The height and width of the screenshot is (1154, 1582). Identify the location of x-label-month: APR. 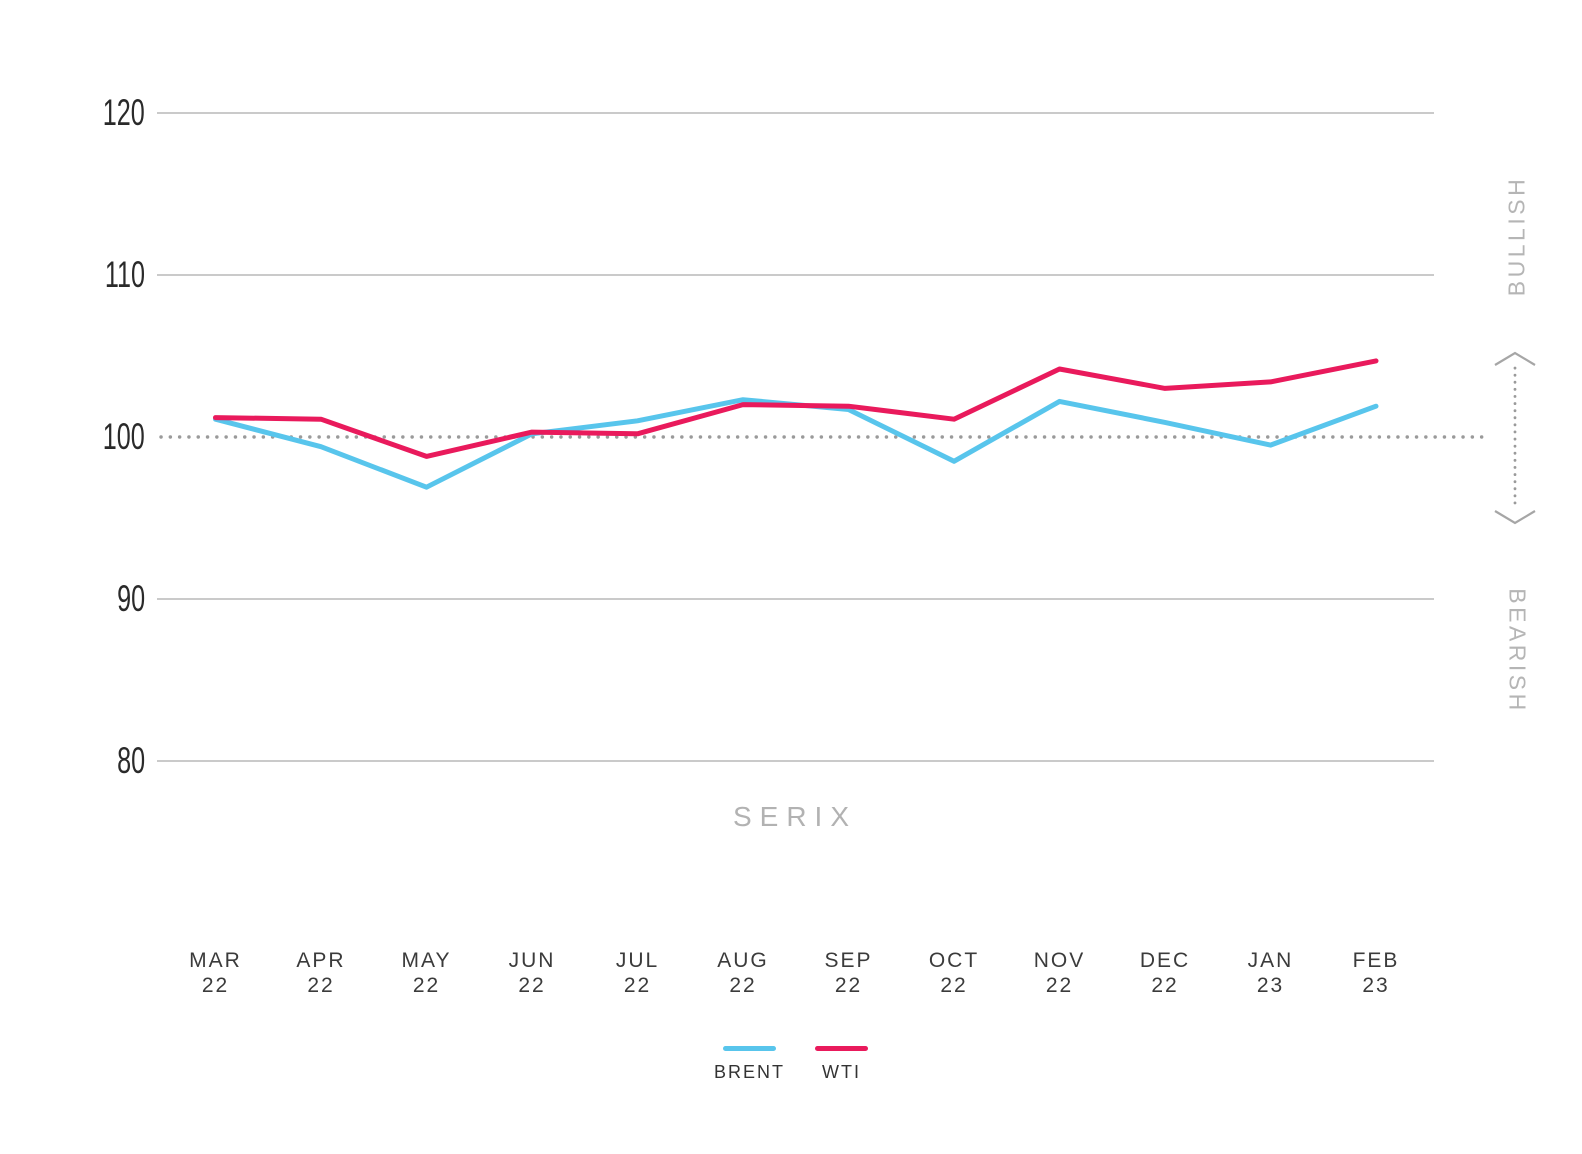
(321, 960).